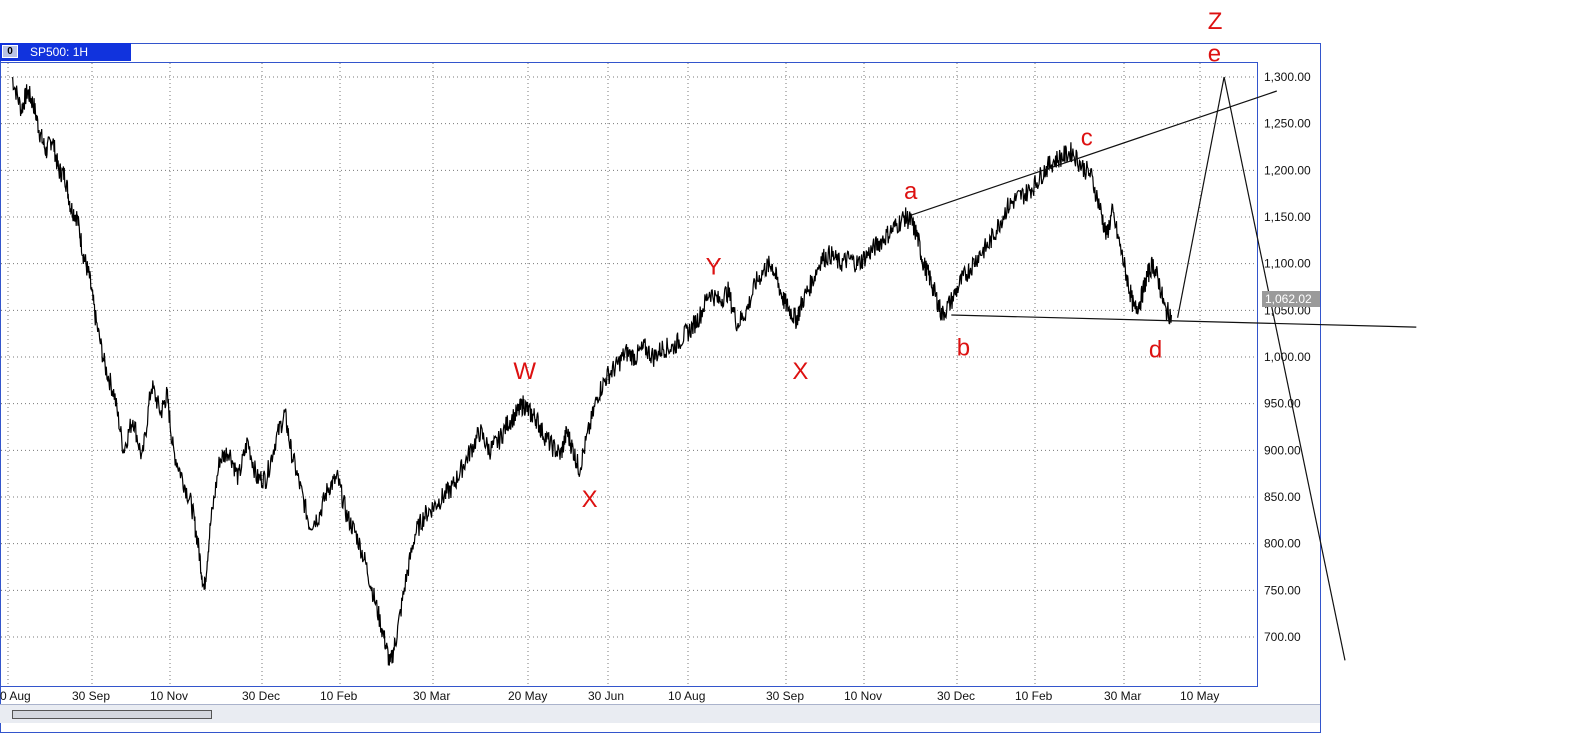 This screenshot has height=733, width=1588. What do you see at coordinates (1282, 637) in the screenshot?
I see `y-tick-label: 700.00` at bounding box center [1282, 637].